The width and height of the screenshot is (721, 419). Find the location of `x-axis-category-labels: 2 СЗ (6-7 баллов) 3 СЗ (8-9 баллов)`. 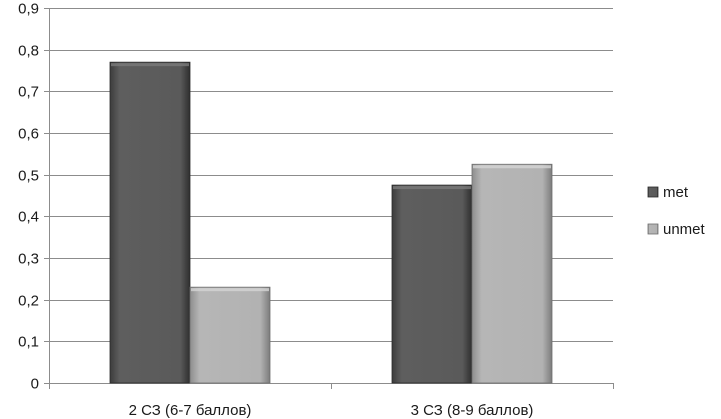

x-axis-category-labels: 2 СЗ (6-7 баллов) 3 СЗ (8-9 баллов) is located at coordinates (331, 410).